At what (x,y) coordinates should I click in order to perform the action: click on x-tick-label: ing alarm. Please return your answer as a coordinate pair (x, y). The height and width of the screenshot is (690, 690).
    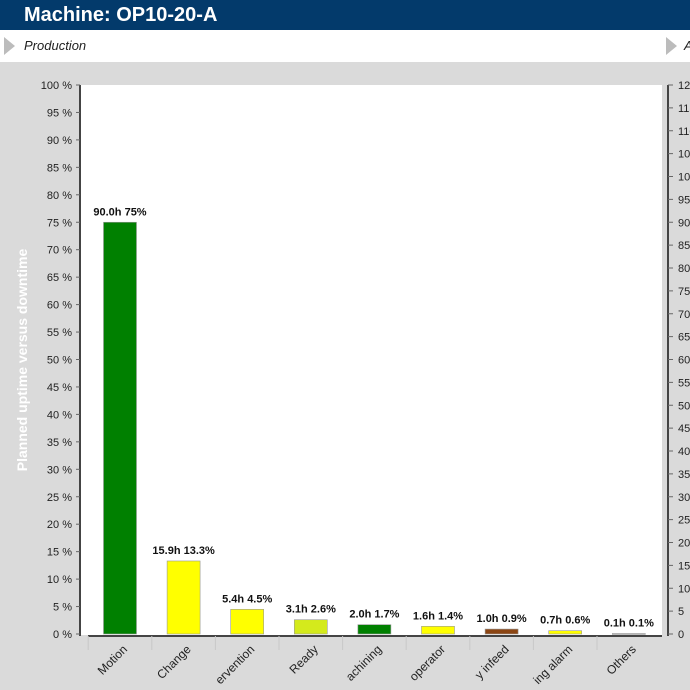
    Looking at the image, I should click on (553, 664).